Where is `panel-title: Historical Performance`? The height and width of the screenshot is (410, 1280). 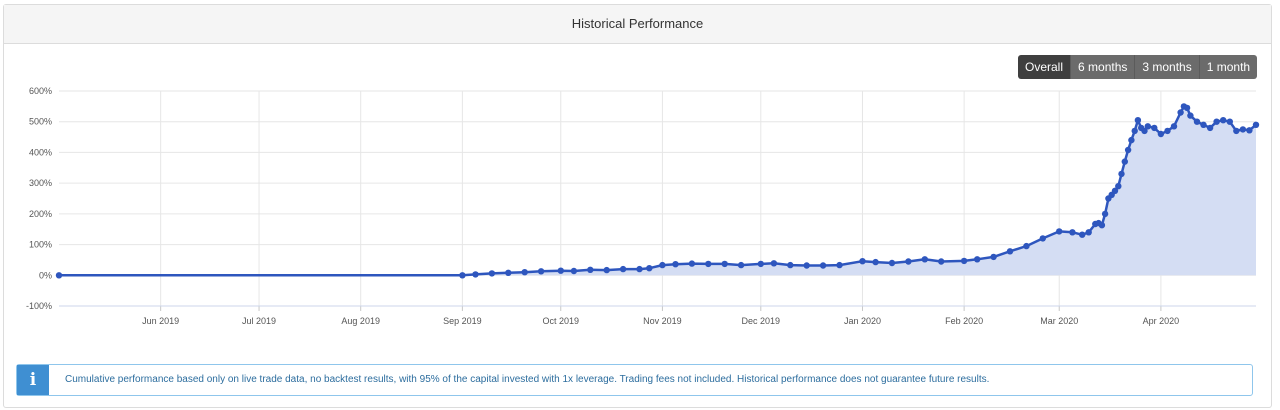 panel-title: Historical Performance is located at coordinates (637, 23).